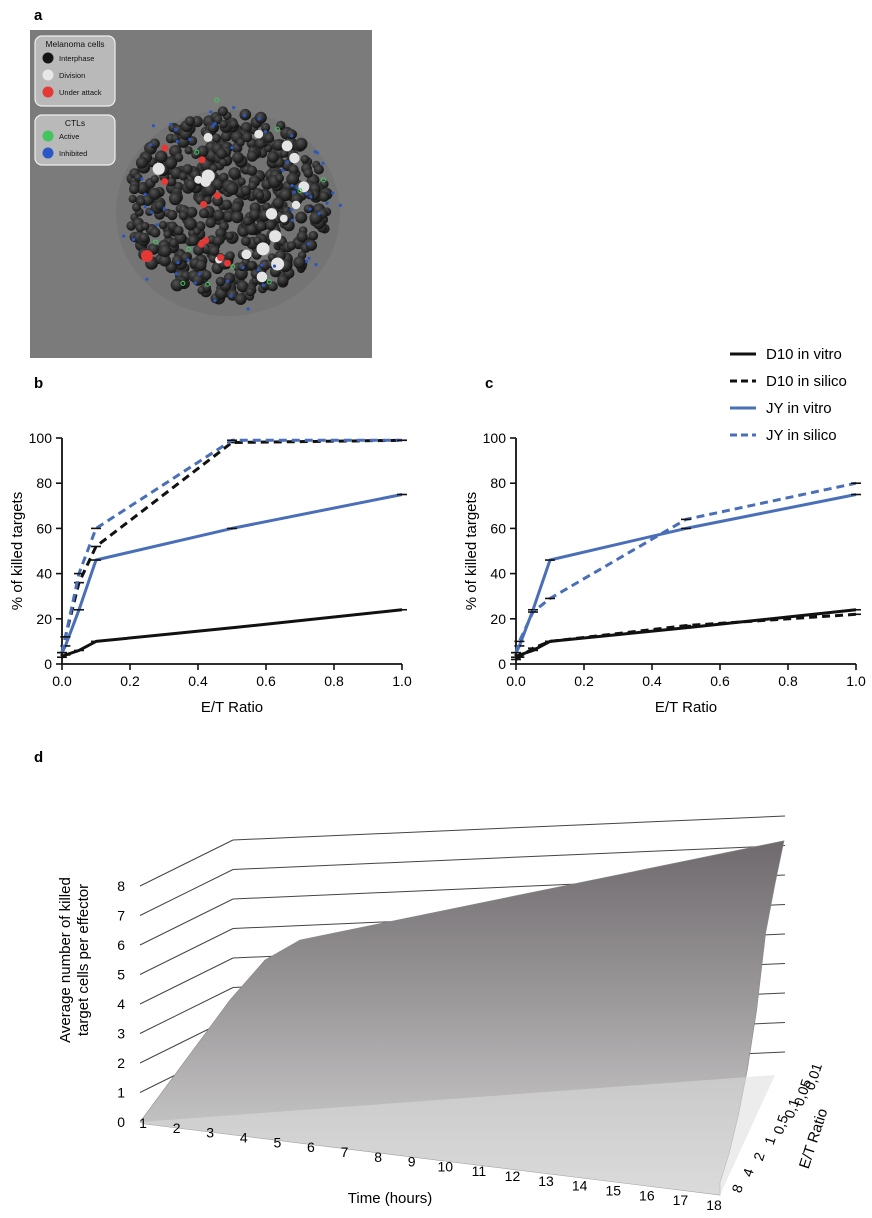  What do you see at coordinates (502, 664) in the screenshot?
I see `y-tick-label: 0` at bounding box center [502, 664].